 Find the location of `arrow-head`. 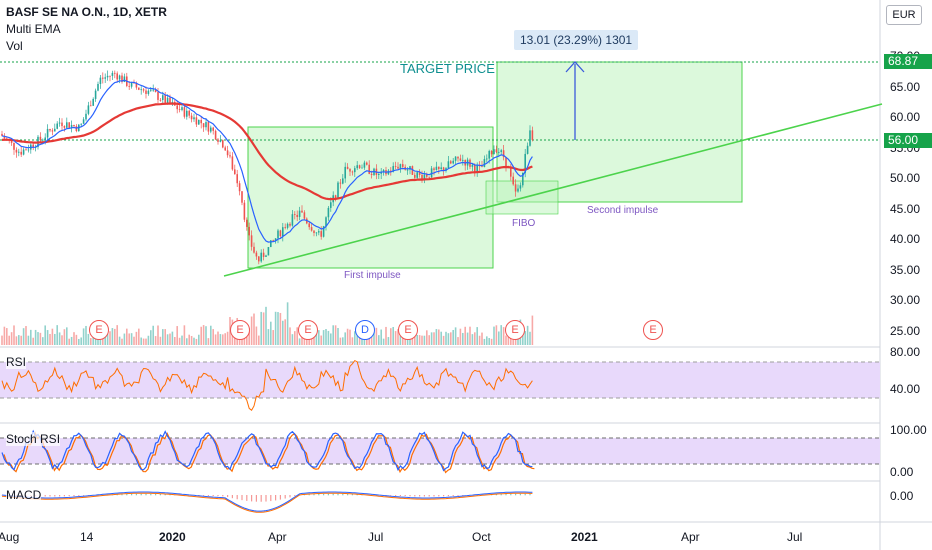

arrow-head is located at coordinates (575, 67).